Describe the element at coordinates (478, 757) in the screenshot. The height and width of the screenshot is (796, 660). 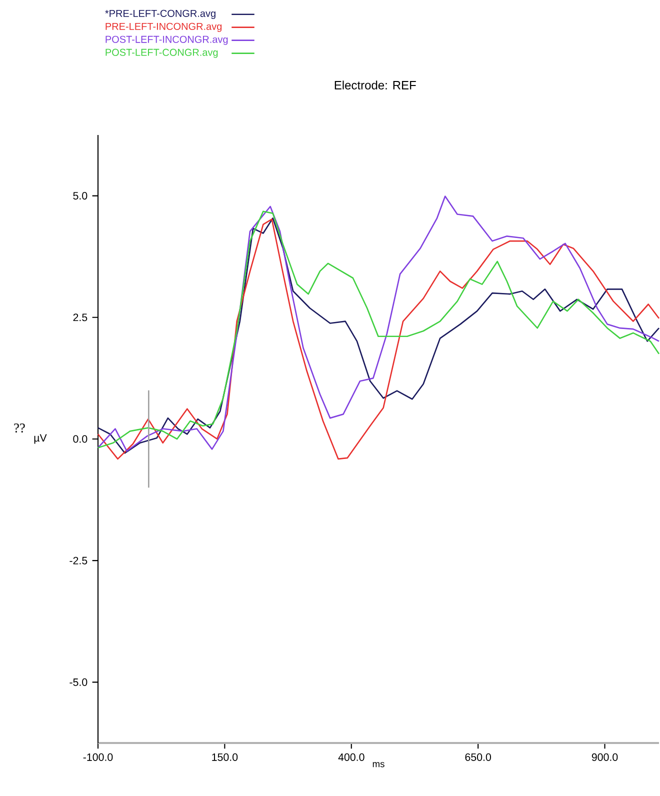
I see `x-tick-label: 650.0` at that location.